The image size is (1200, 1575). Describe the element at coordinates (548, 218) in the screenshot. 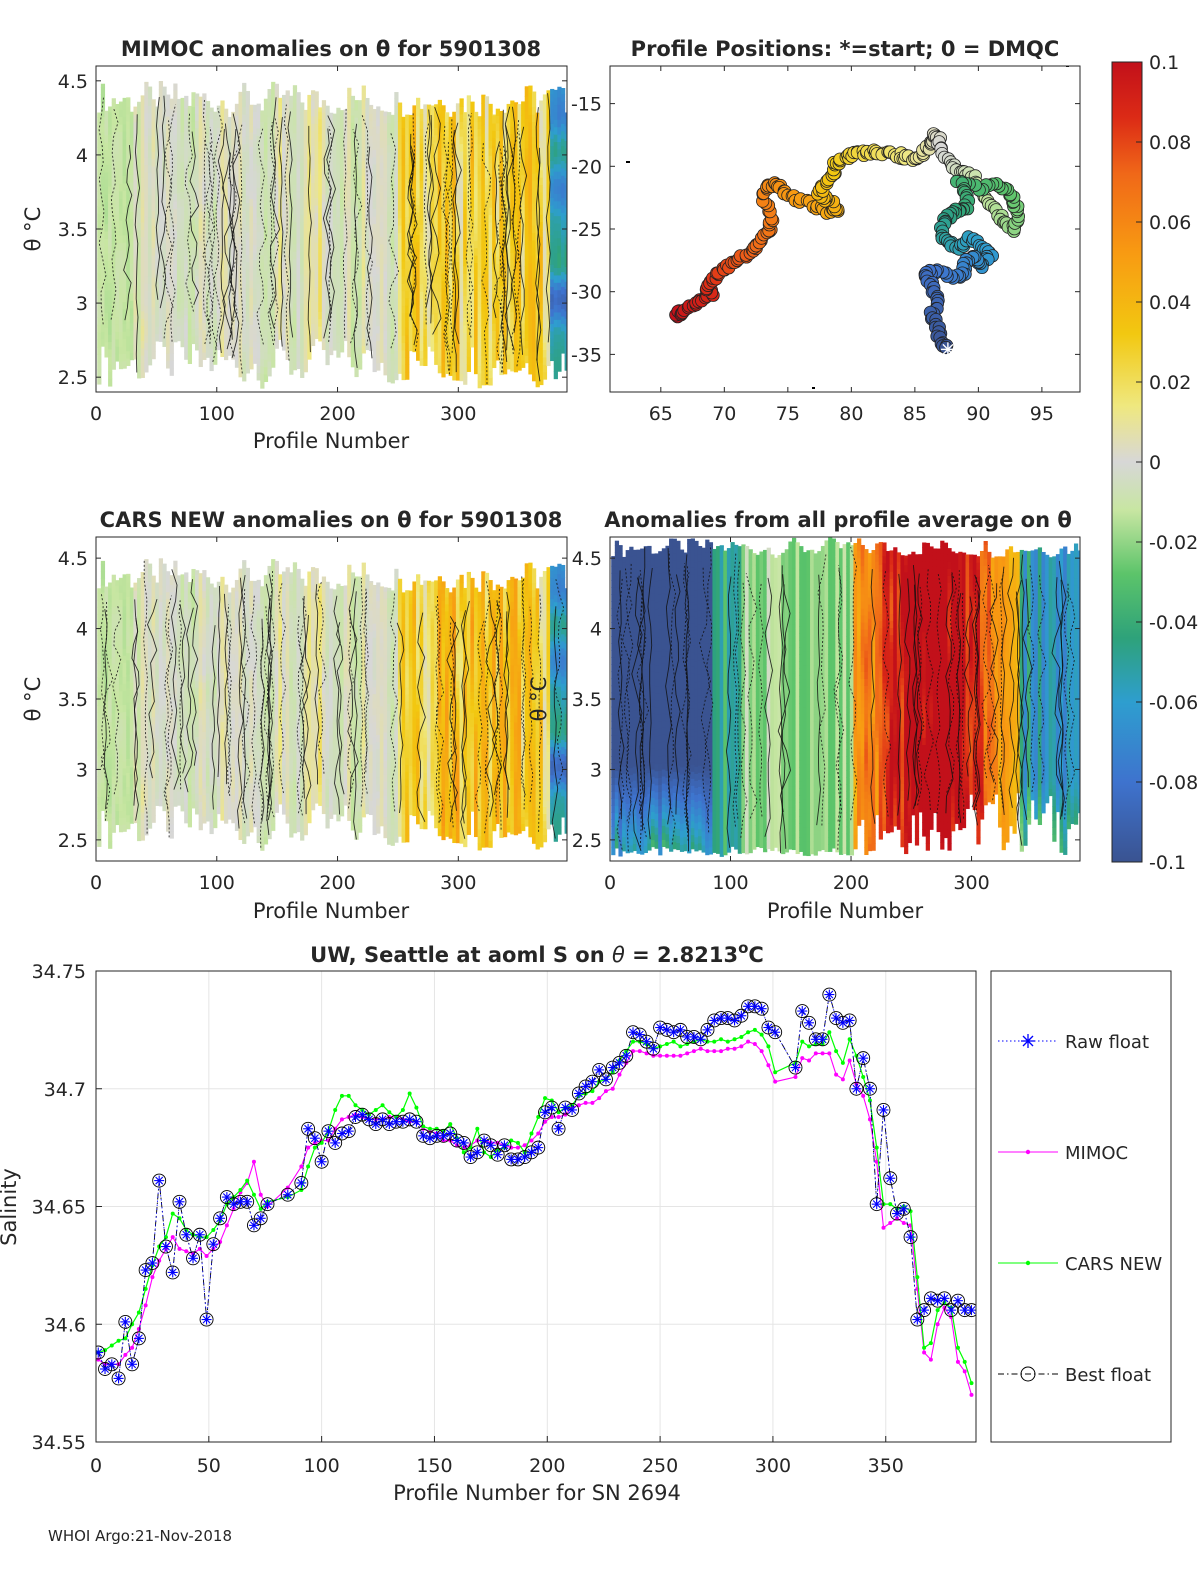

I see `contour-line` at that location.